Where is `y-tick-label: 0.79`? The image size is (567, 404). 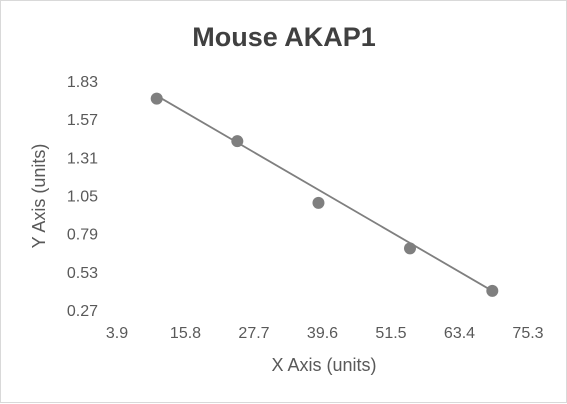
y-tick-label: 0.79 is located at coordinates (82, 235).